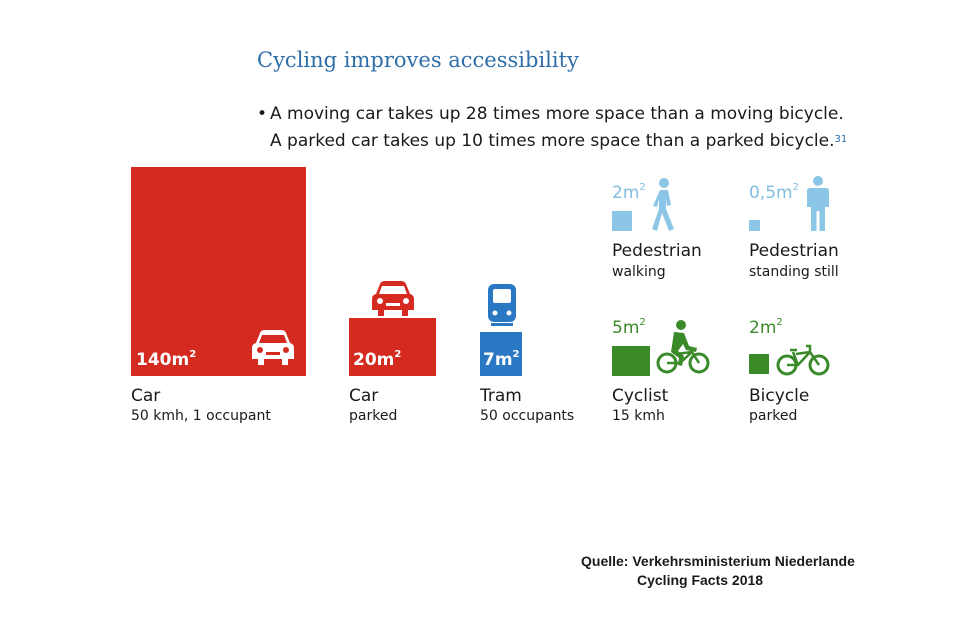 The height and width of the screenshot is (640, 960). I want to click on bicycle-parked-label: Bicycle, so click(779, 396).